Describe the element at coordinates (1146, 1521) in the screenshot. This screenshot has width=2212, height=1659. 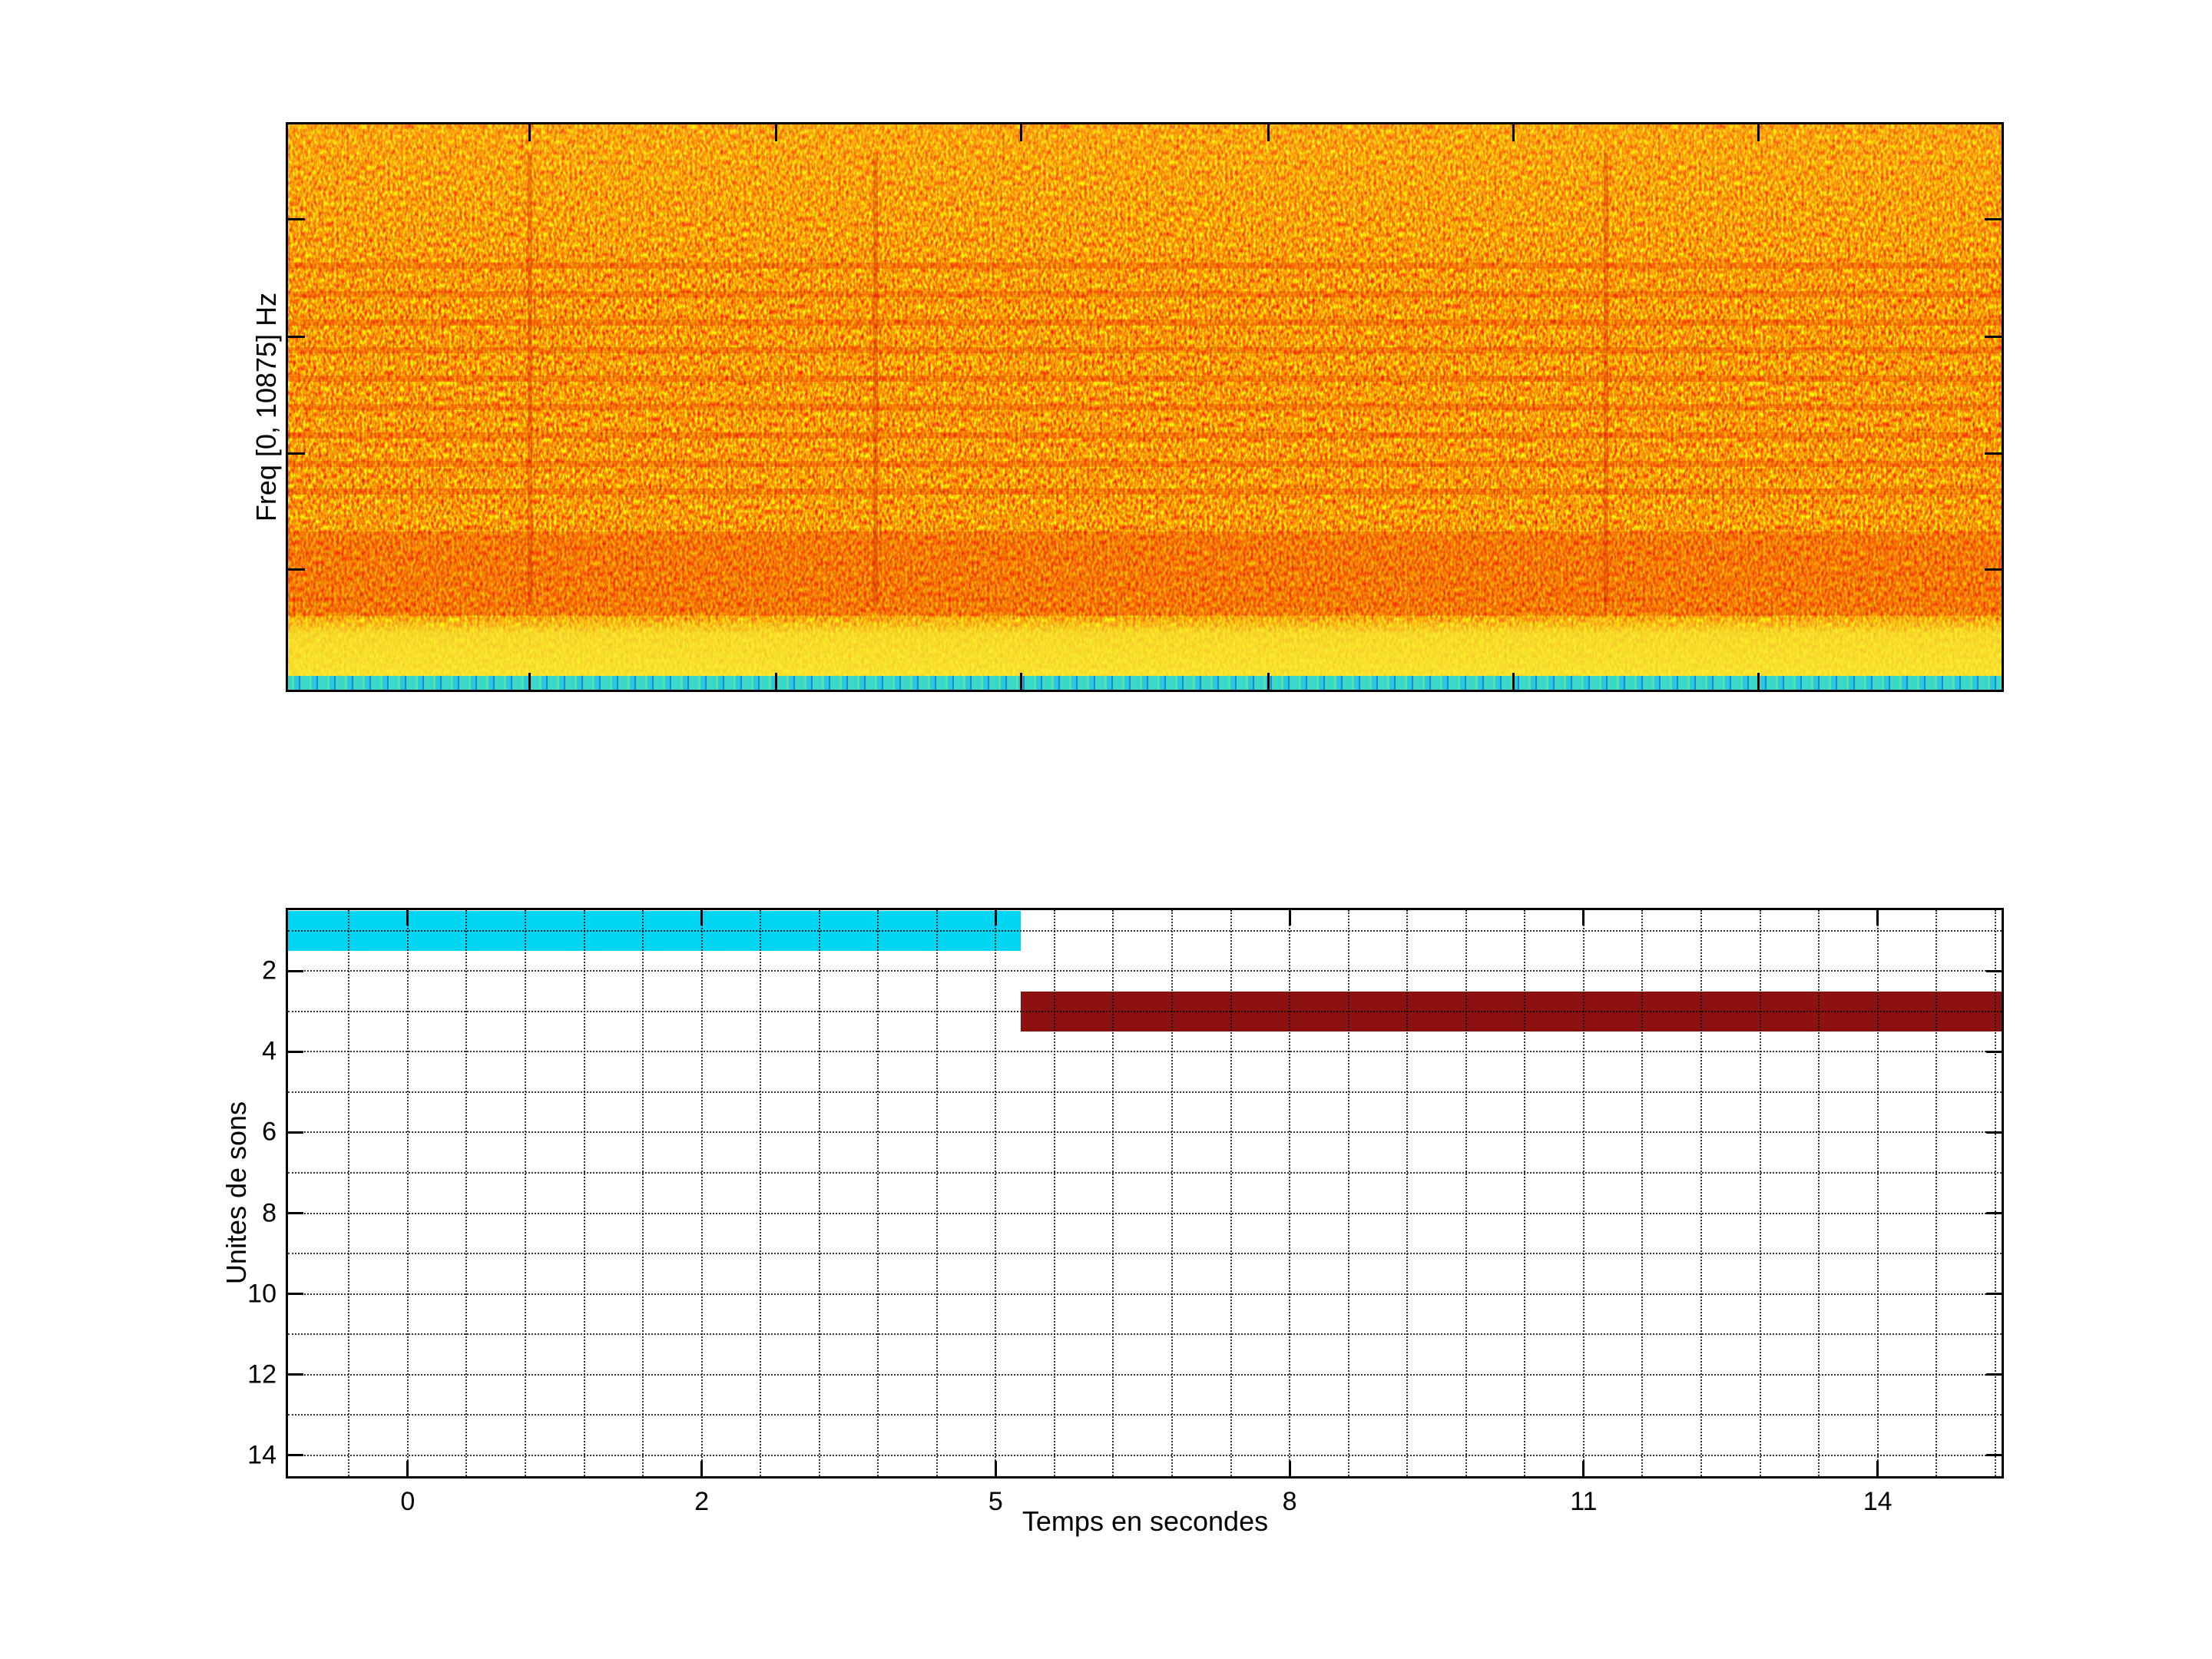
I see `units-x-axis-label: Temps en secondes` at that location.